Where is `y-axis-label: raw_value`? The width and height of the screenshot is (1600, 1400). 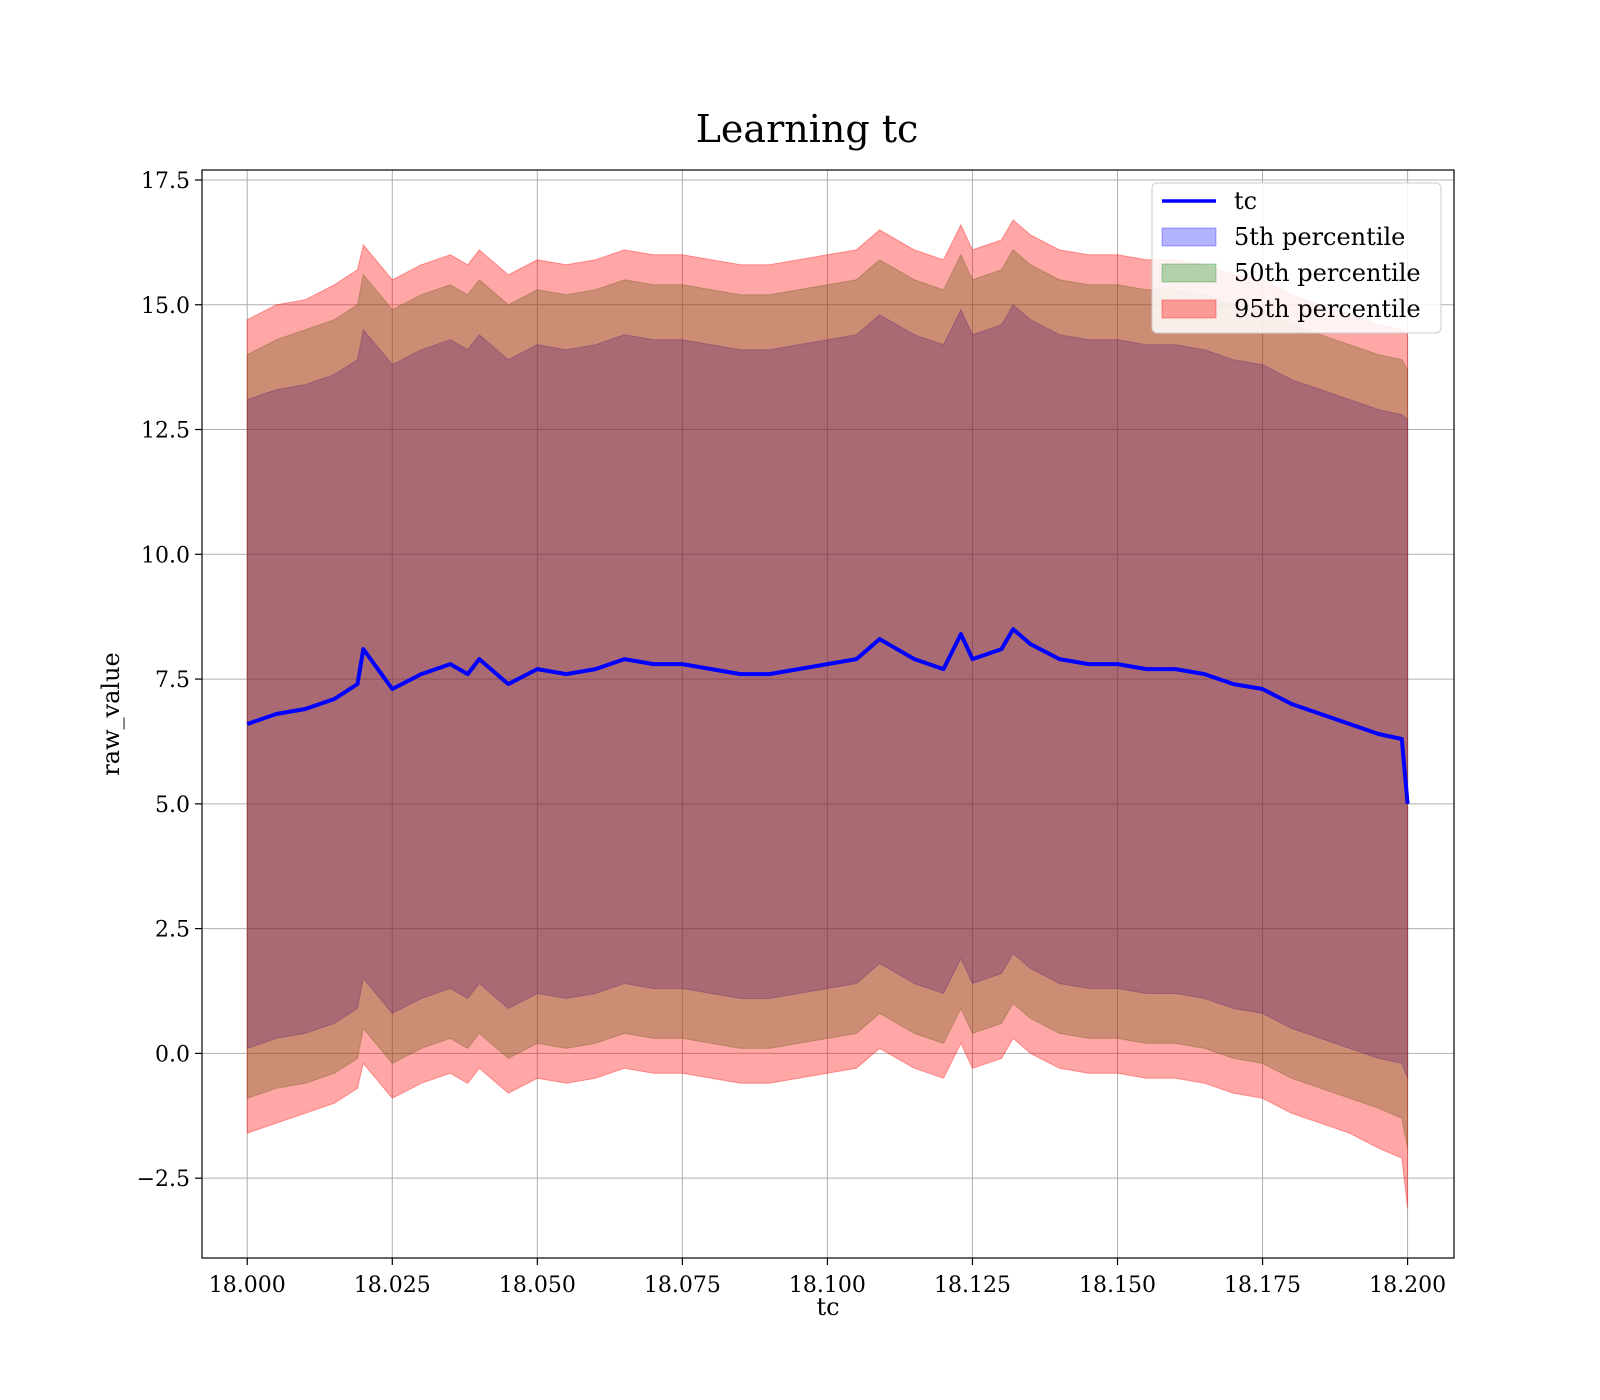
y-axis-label: raw_value is located at coordinates (111, 714).